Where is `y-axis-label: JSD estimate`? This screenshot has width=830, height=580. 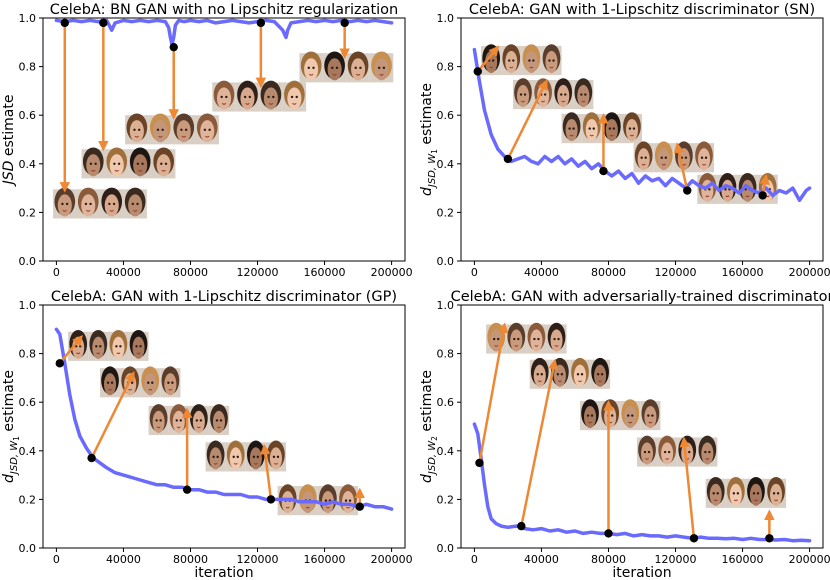 y-axis-label: JSD estimate is located at coordinates (9, 141).